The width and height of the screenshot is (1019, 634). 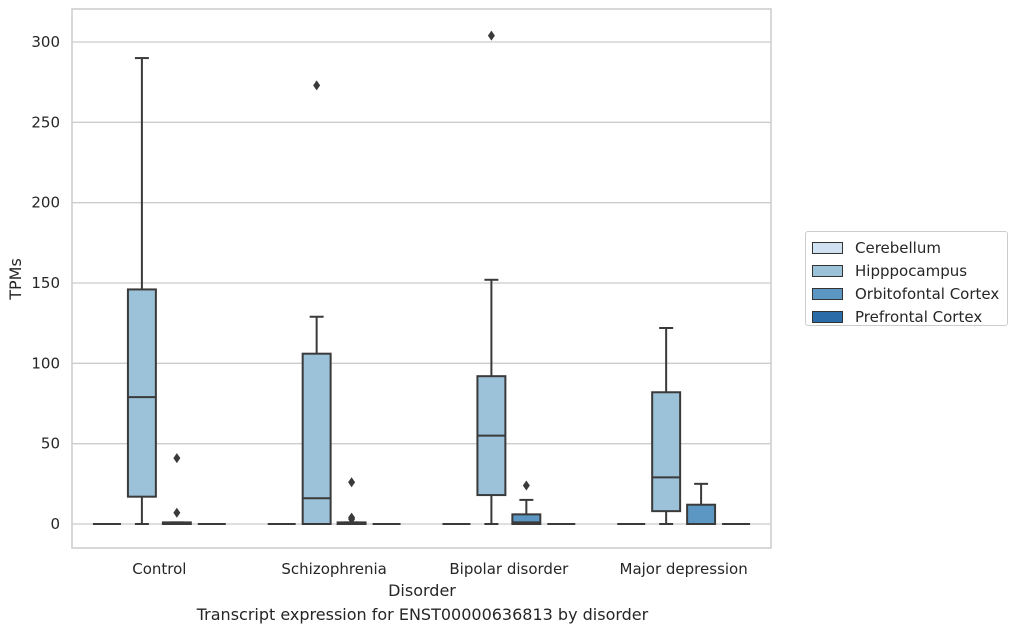 What do you see at coordinates (422, 590) in the screenshot?
I see `x-axis-label: Disorder` at bounding box center [422, 590].